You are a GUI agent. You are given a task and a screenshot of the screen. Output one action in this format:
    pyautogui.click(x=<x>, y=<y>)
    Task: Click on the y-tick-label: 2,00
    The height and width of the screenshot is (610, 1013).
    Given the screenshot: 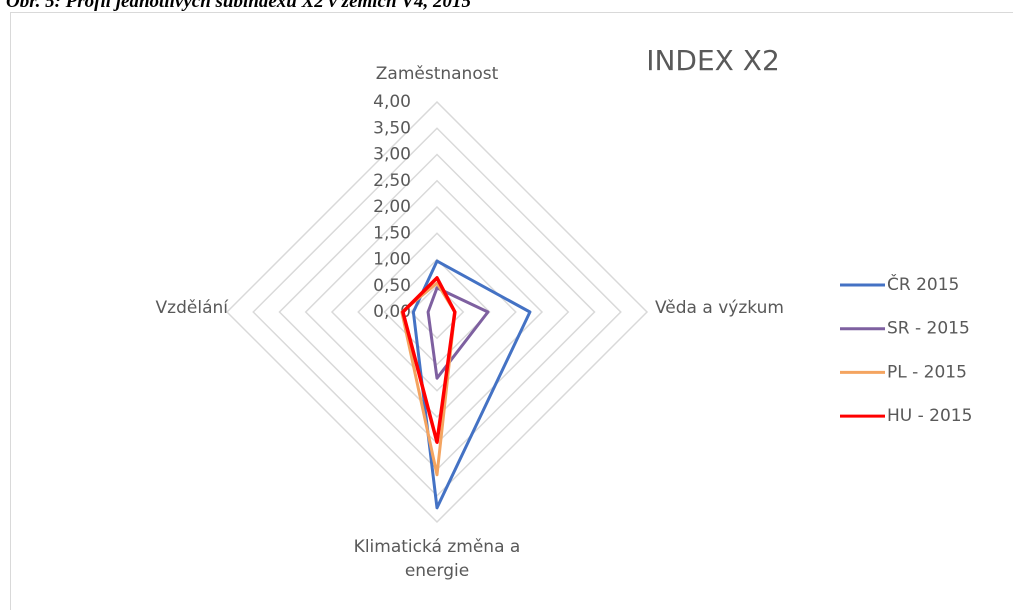 What is the action you would take?
    pyautogui.click(x=392, y=207)
    